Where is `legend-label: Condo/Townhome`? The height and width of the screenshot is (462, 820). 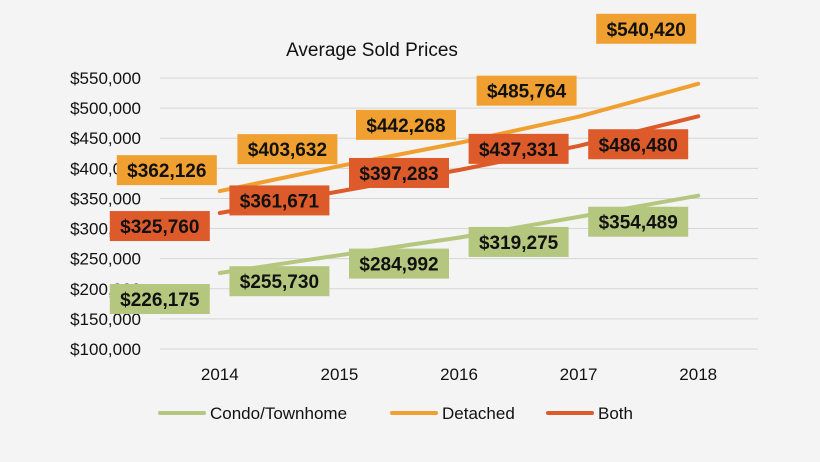 legend-label: Condo/Townhome is located at coordinates (278, 413).